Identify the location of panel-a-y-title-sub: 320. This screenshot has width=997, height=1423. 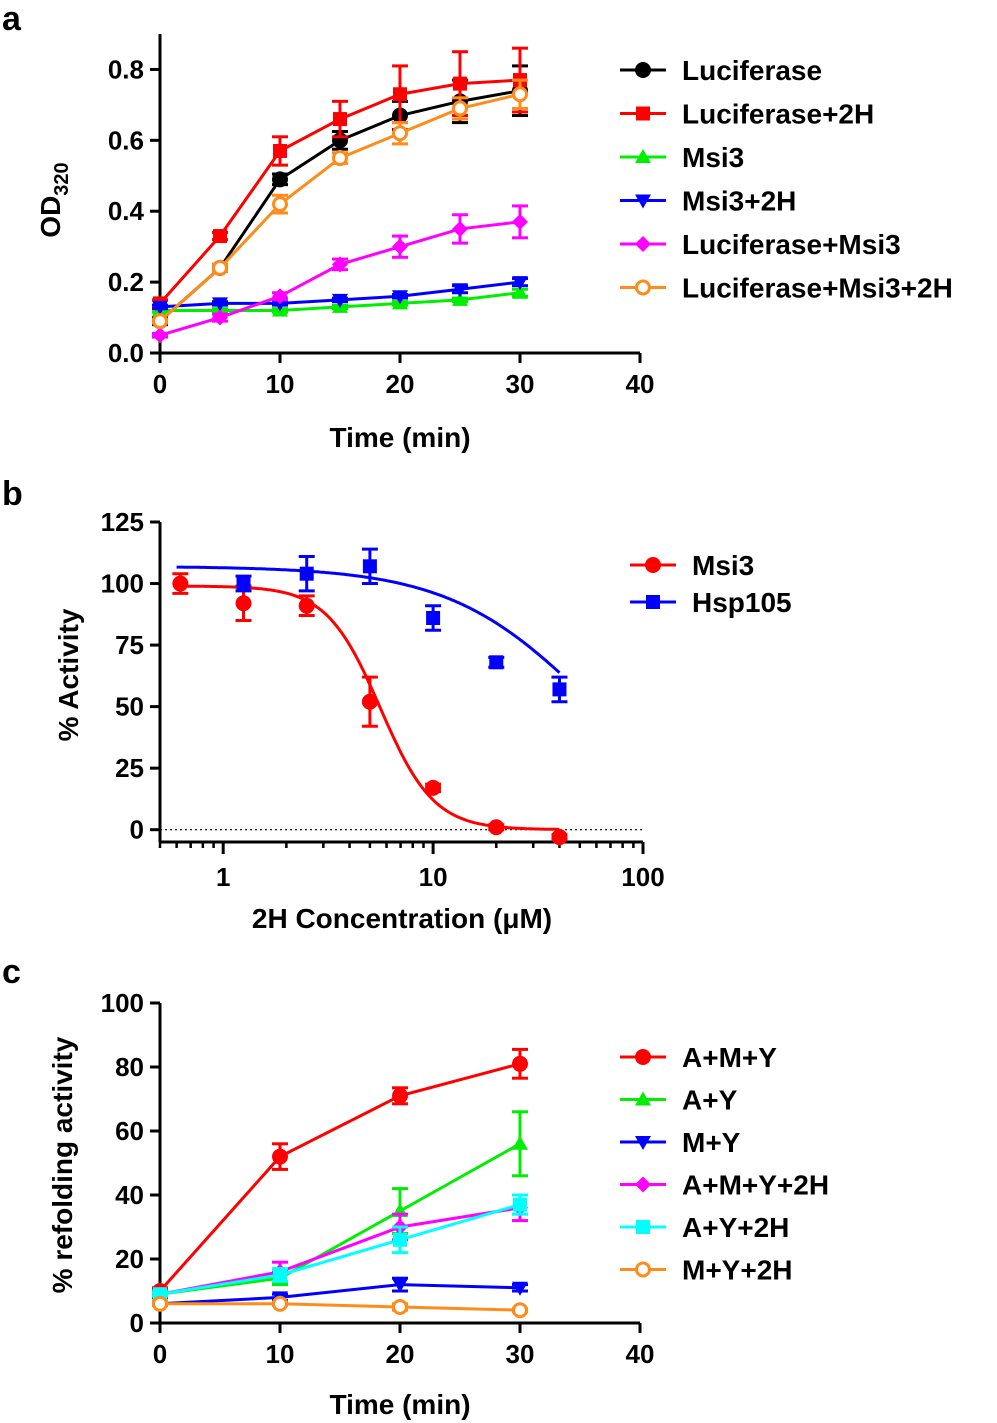
(62, 178).